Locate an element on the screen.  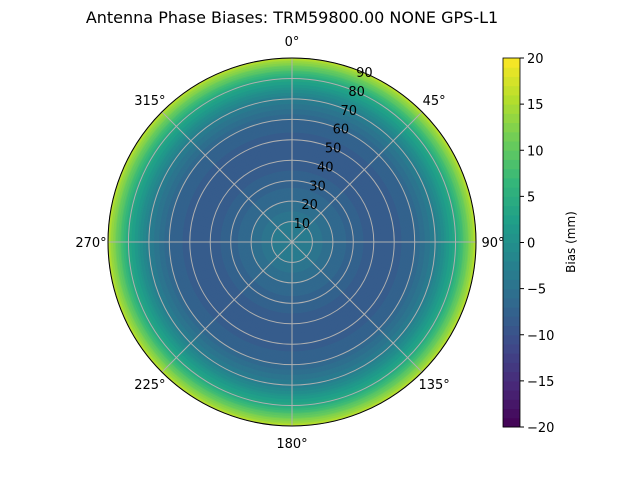
angular-tick-label: 225° is located at coordinates (149, 385).